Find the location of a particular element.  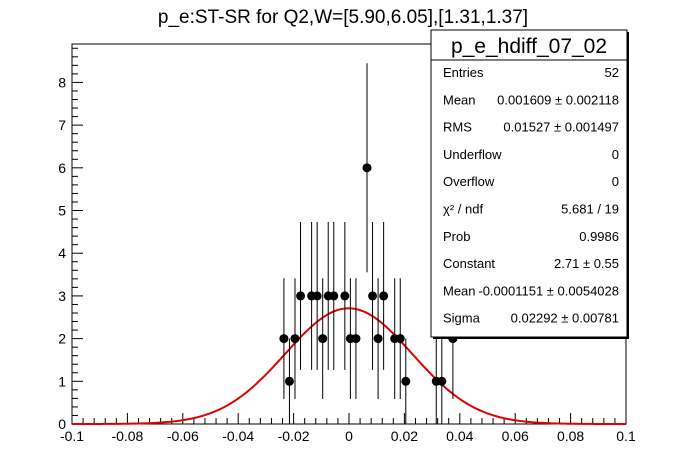

stats-row-value: 0.001609 ± 0.002118 is located at coordinates (558, 99).